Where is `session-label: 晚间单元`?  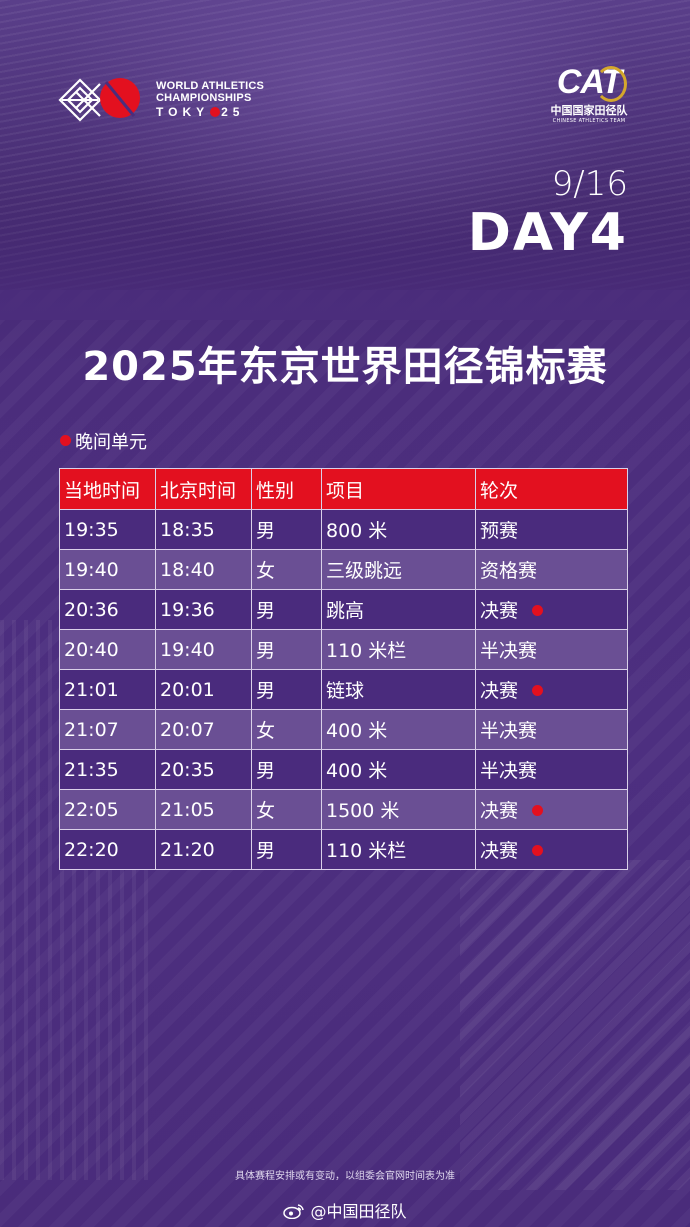 session-label: 晚间单元 is located at coordinates (103, 441).